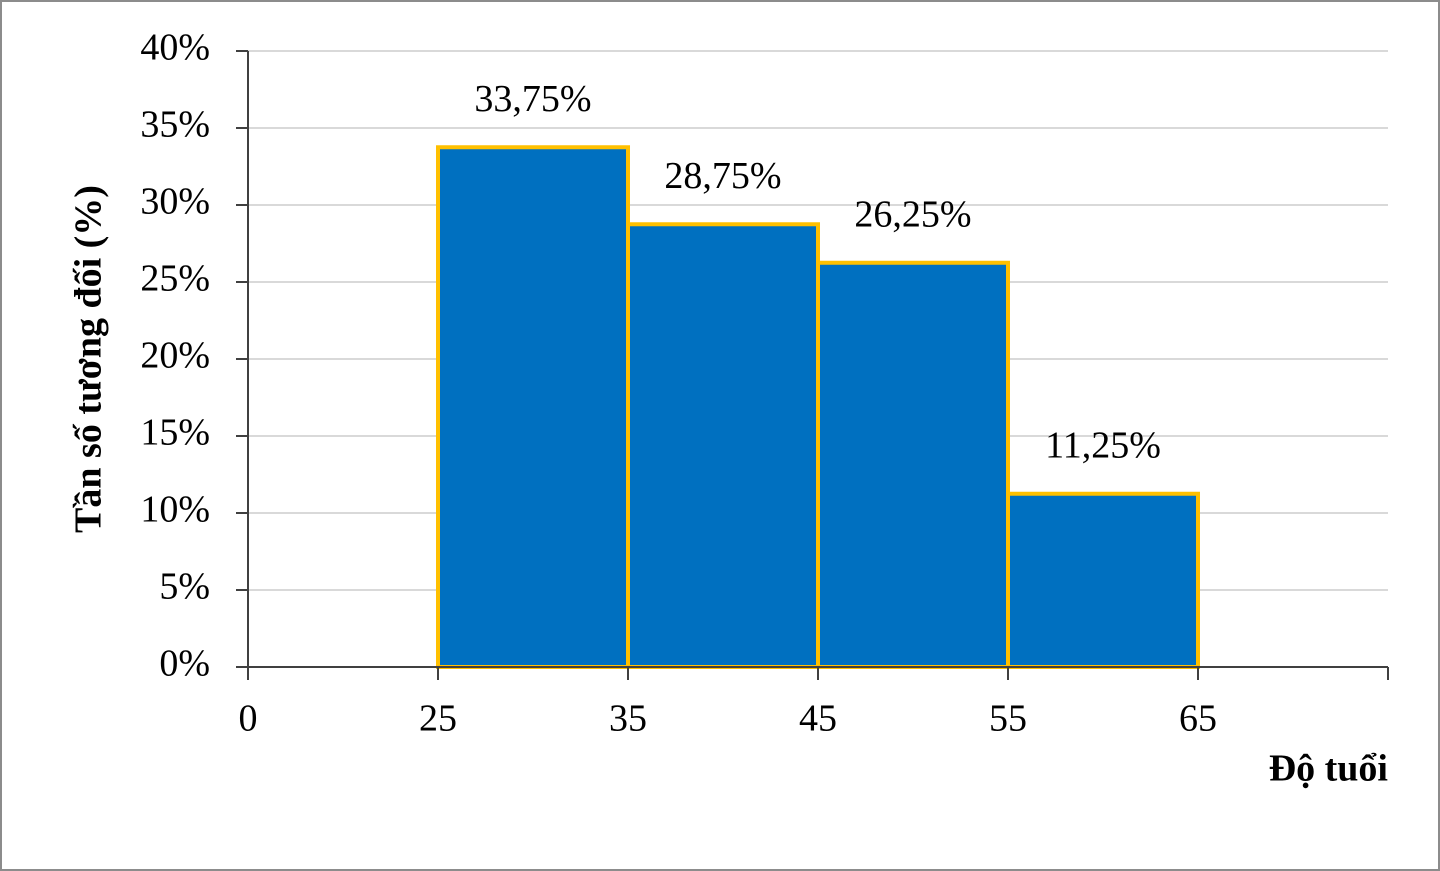 The image size is (1440, 871). Describe the element at coordinates (175, 202) in the screenshot. I see `y-tick-label: 30%` at that location.